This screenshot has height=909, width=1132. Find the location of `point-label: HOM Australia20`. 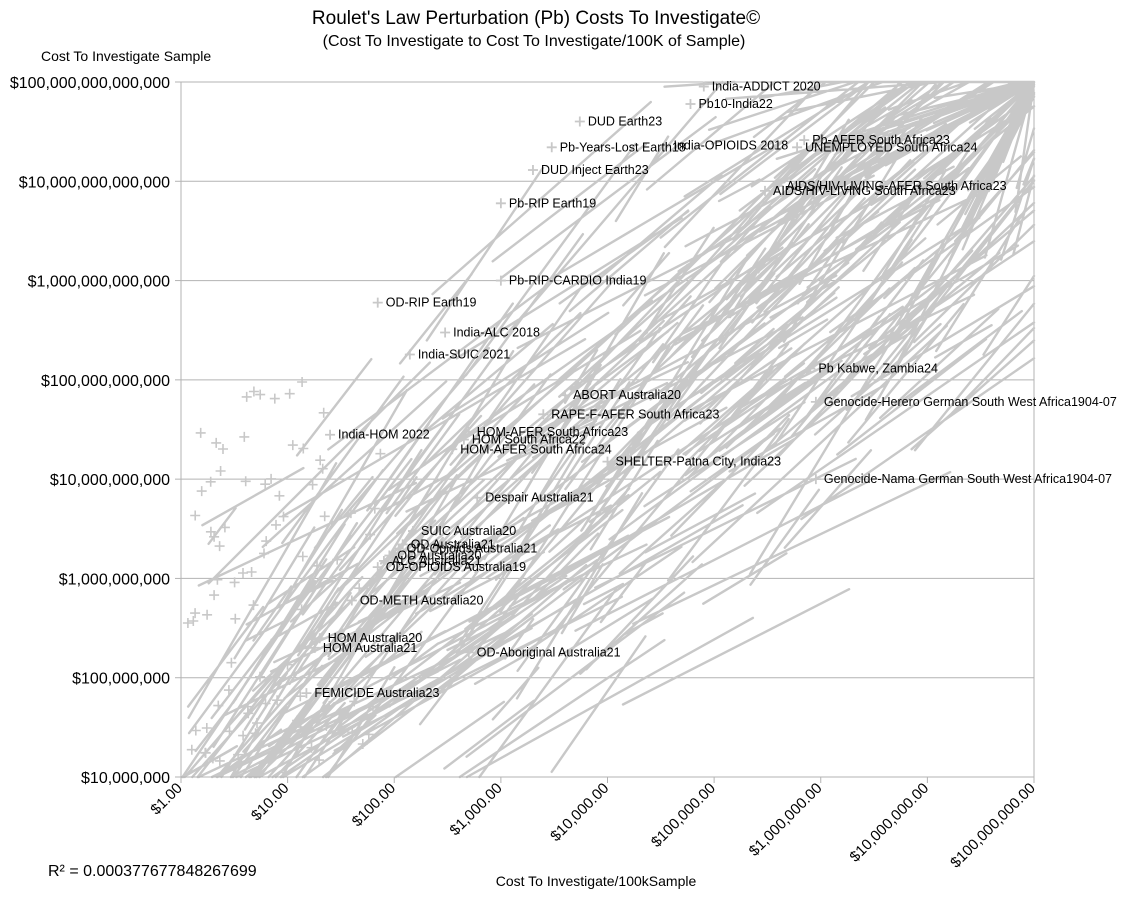

point-label: HOM Australia20 is located at coordinates (375, 638).